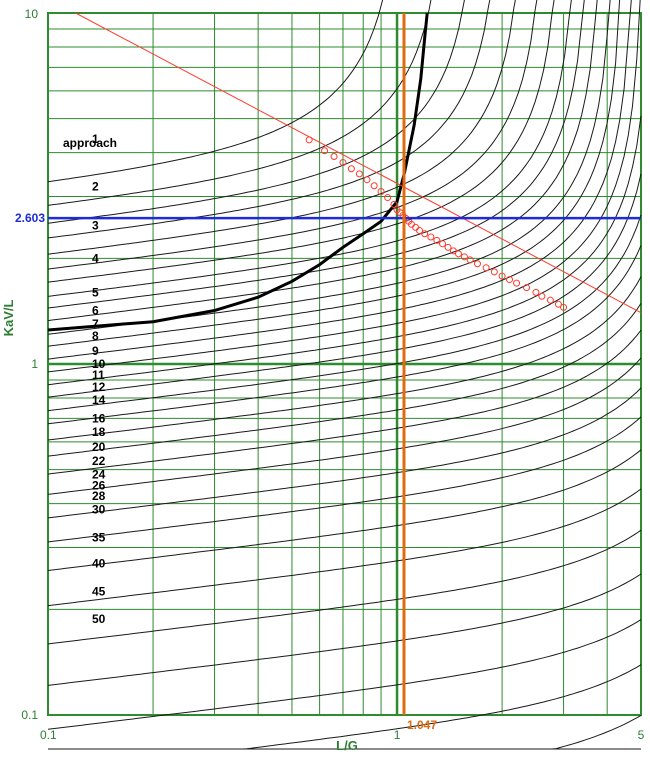 Image resolution: width=650 pixels, height=761 pixels. Describe the element at coordinates (99, 486) in the screenshot. I see `approach-label: 26` at that location.